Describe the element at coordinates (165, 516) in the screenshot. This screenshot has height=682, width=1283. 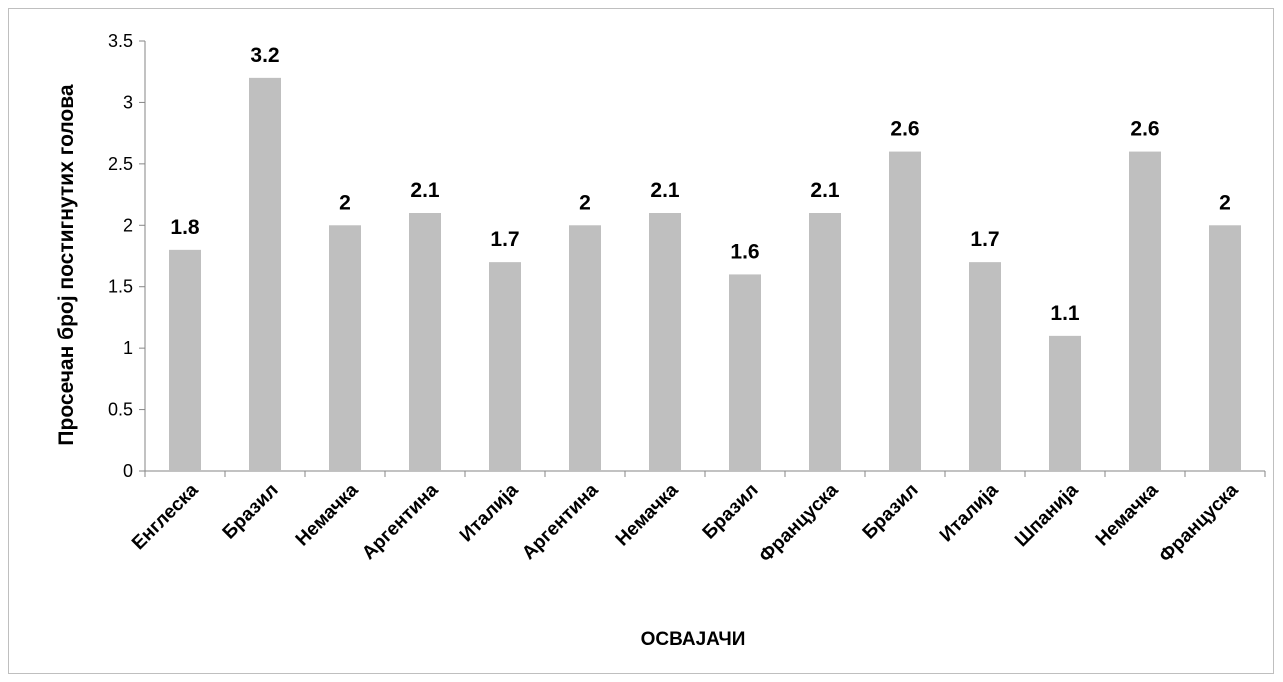
I see `category-label: Енглеска` at that location.